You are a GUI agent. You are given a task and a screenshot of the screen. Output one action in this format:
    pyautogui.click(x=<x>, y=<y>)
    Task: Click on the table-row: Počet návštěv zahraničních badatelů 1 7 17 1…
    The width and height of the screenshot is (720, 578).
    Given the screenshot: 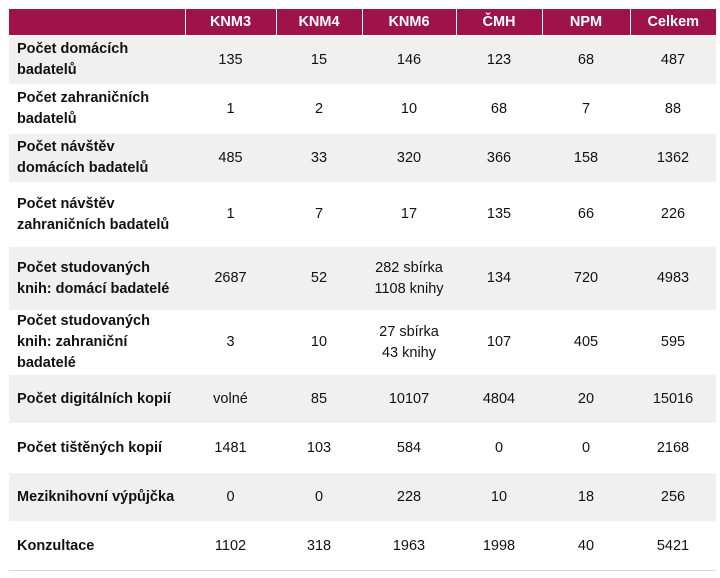 What is the action you would take?
    pyautogui.click(x=362, y=214)
    